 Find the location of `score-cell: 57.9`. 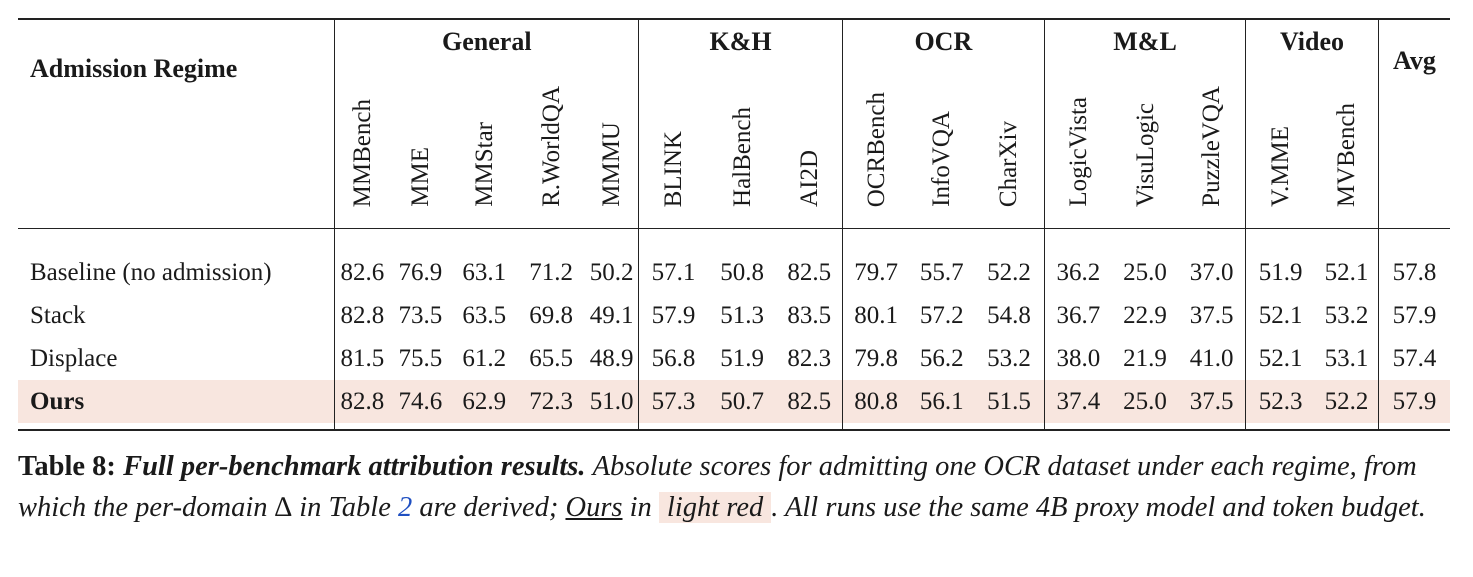

score-cell: 57.9 is located at coordinates (673, 315).